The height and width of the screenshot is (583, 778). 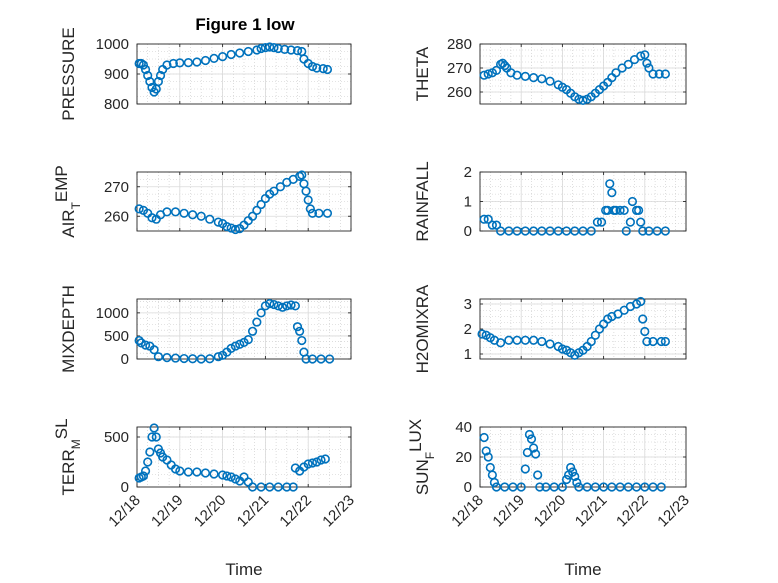 I want to click on subplot-airtemp: 260 270 AIRTEMP, so click(x=202, y=201).